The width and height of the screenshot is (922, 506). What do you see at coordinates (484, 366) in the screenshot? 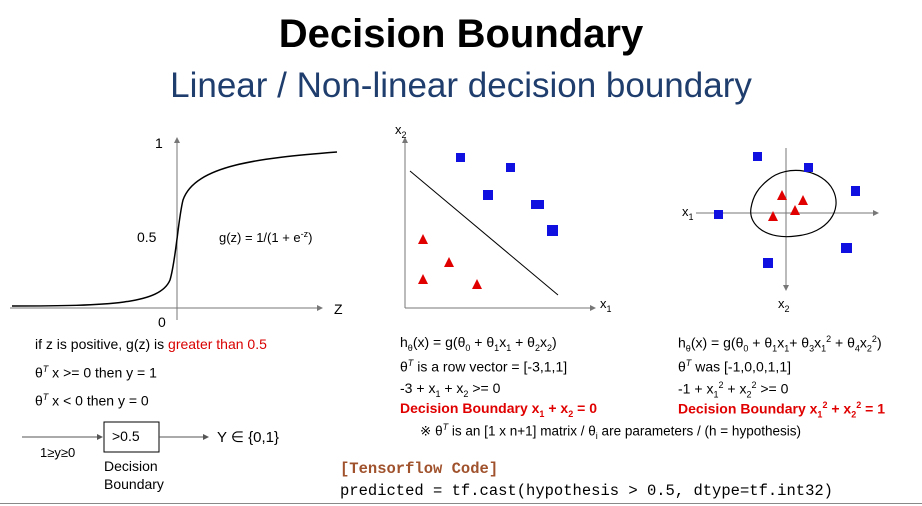
I see `linear-theta-vector: θT is a row vector = [-3,1,1]` at bounding box center [484, 366].